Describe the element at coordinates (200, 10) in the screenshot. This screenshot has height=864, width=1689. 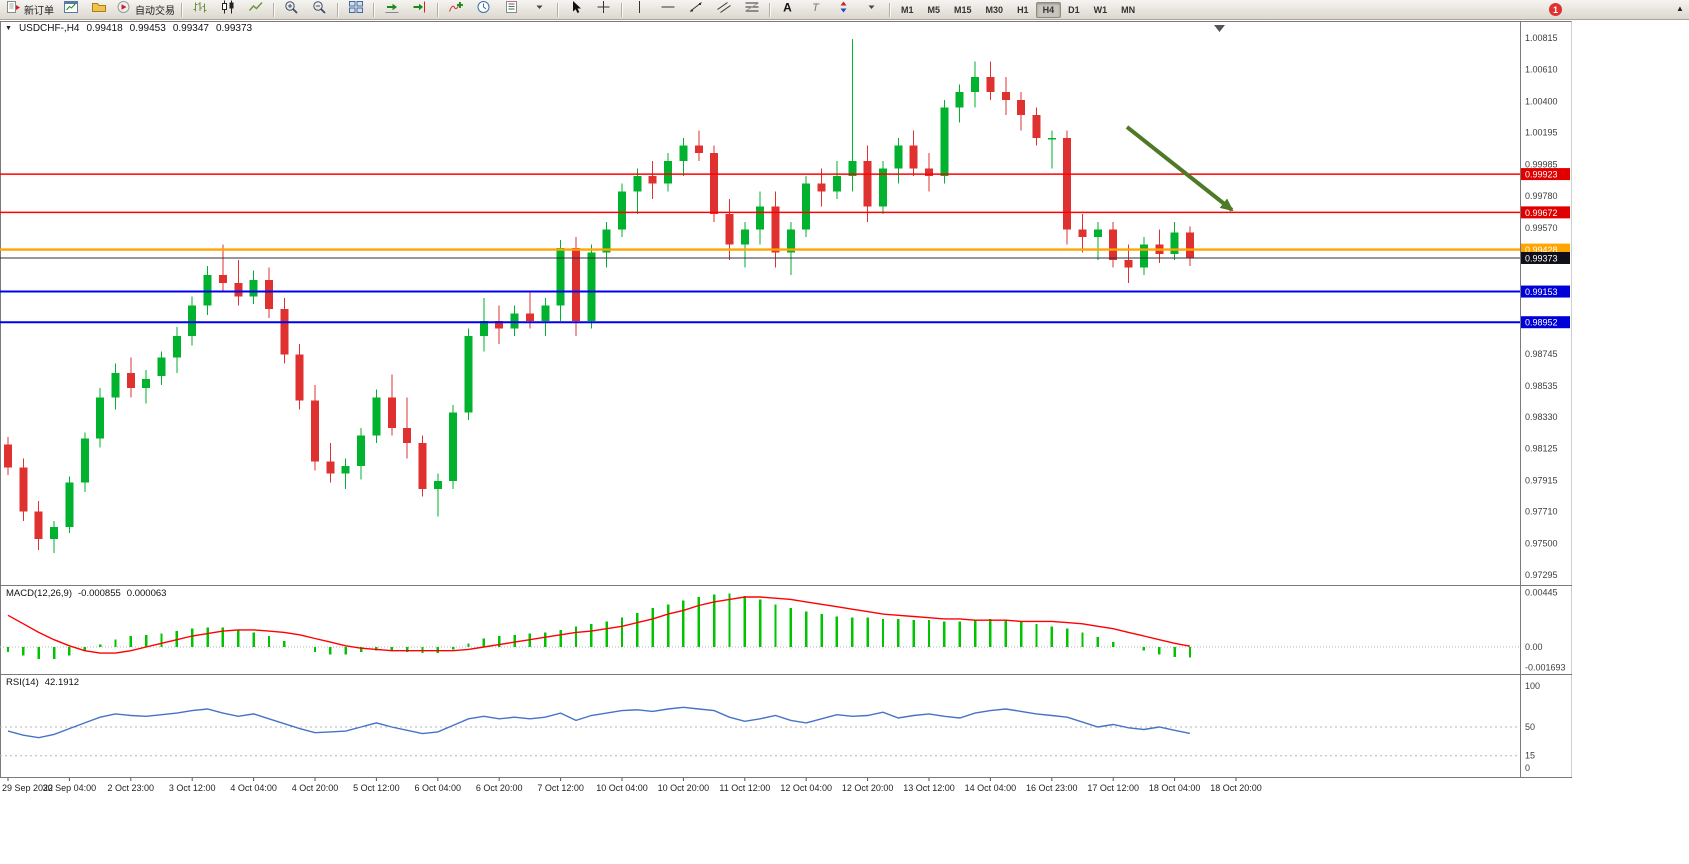
I see `bar-chart-button` at that location.